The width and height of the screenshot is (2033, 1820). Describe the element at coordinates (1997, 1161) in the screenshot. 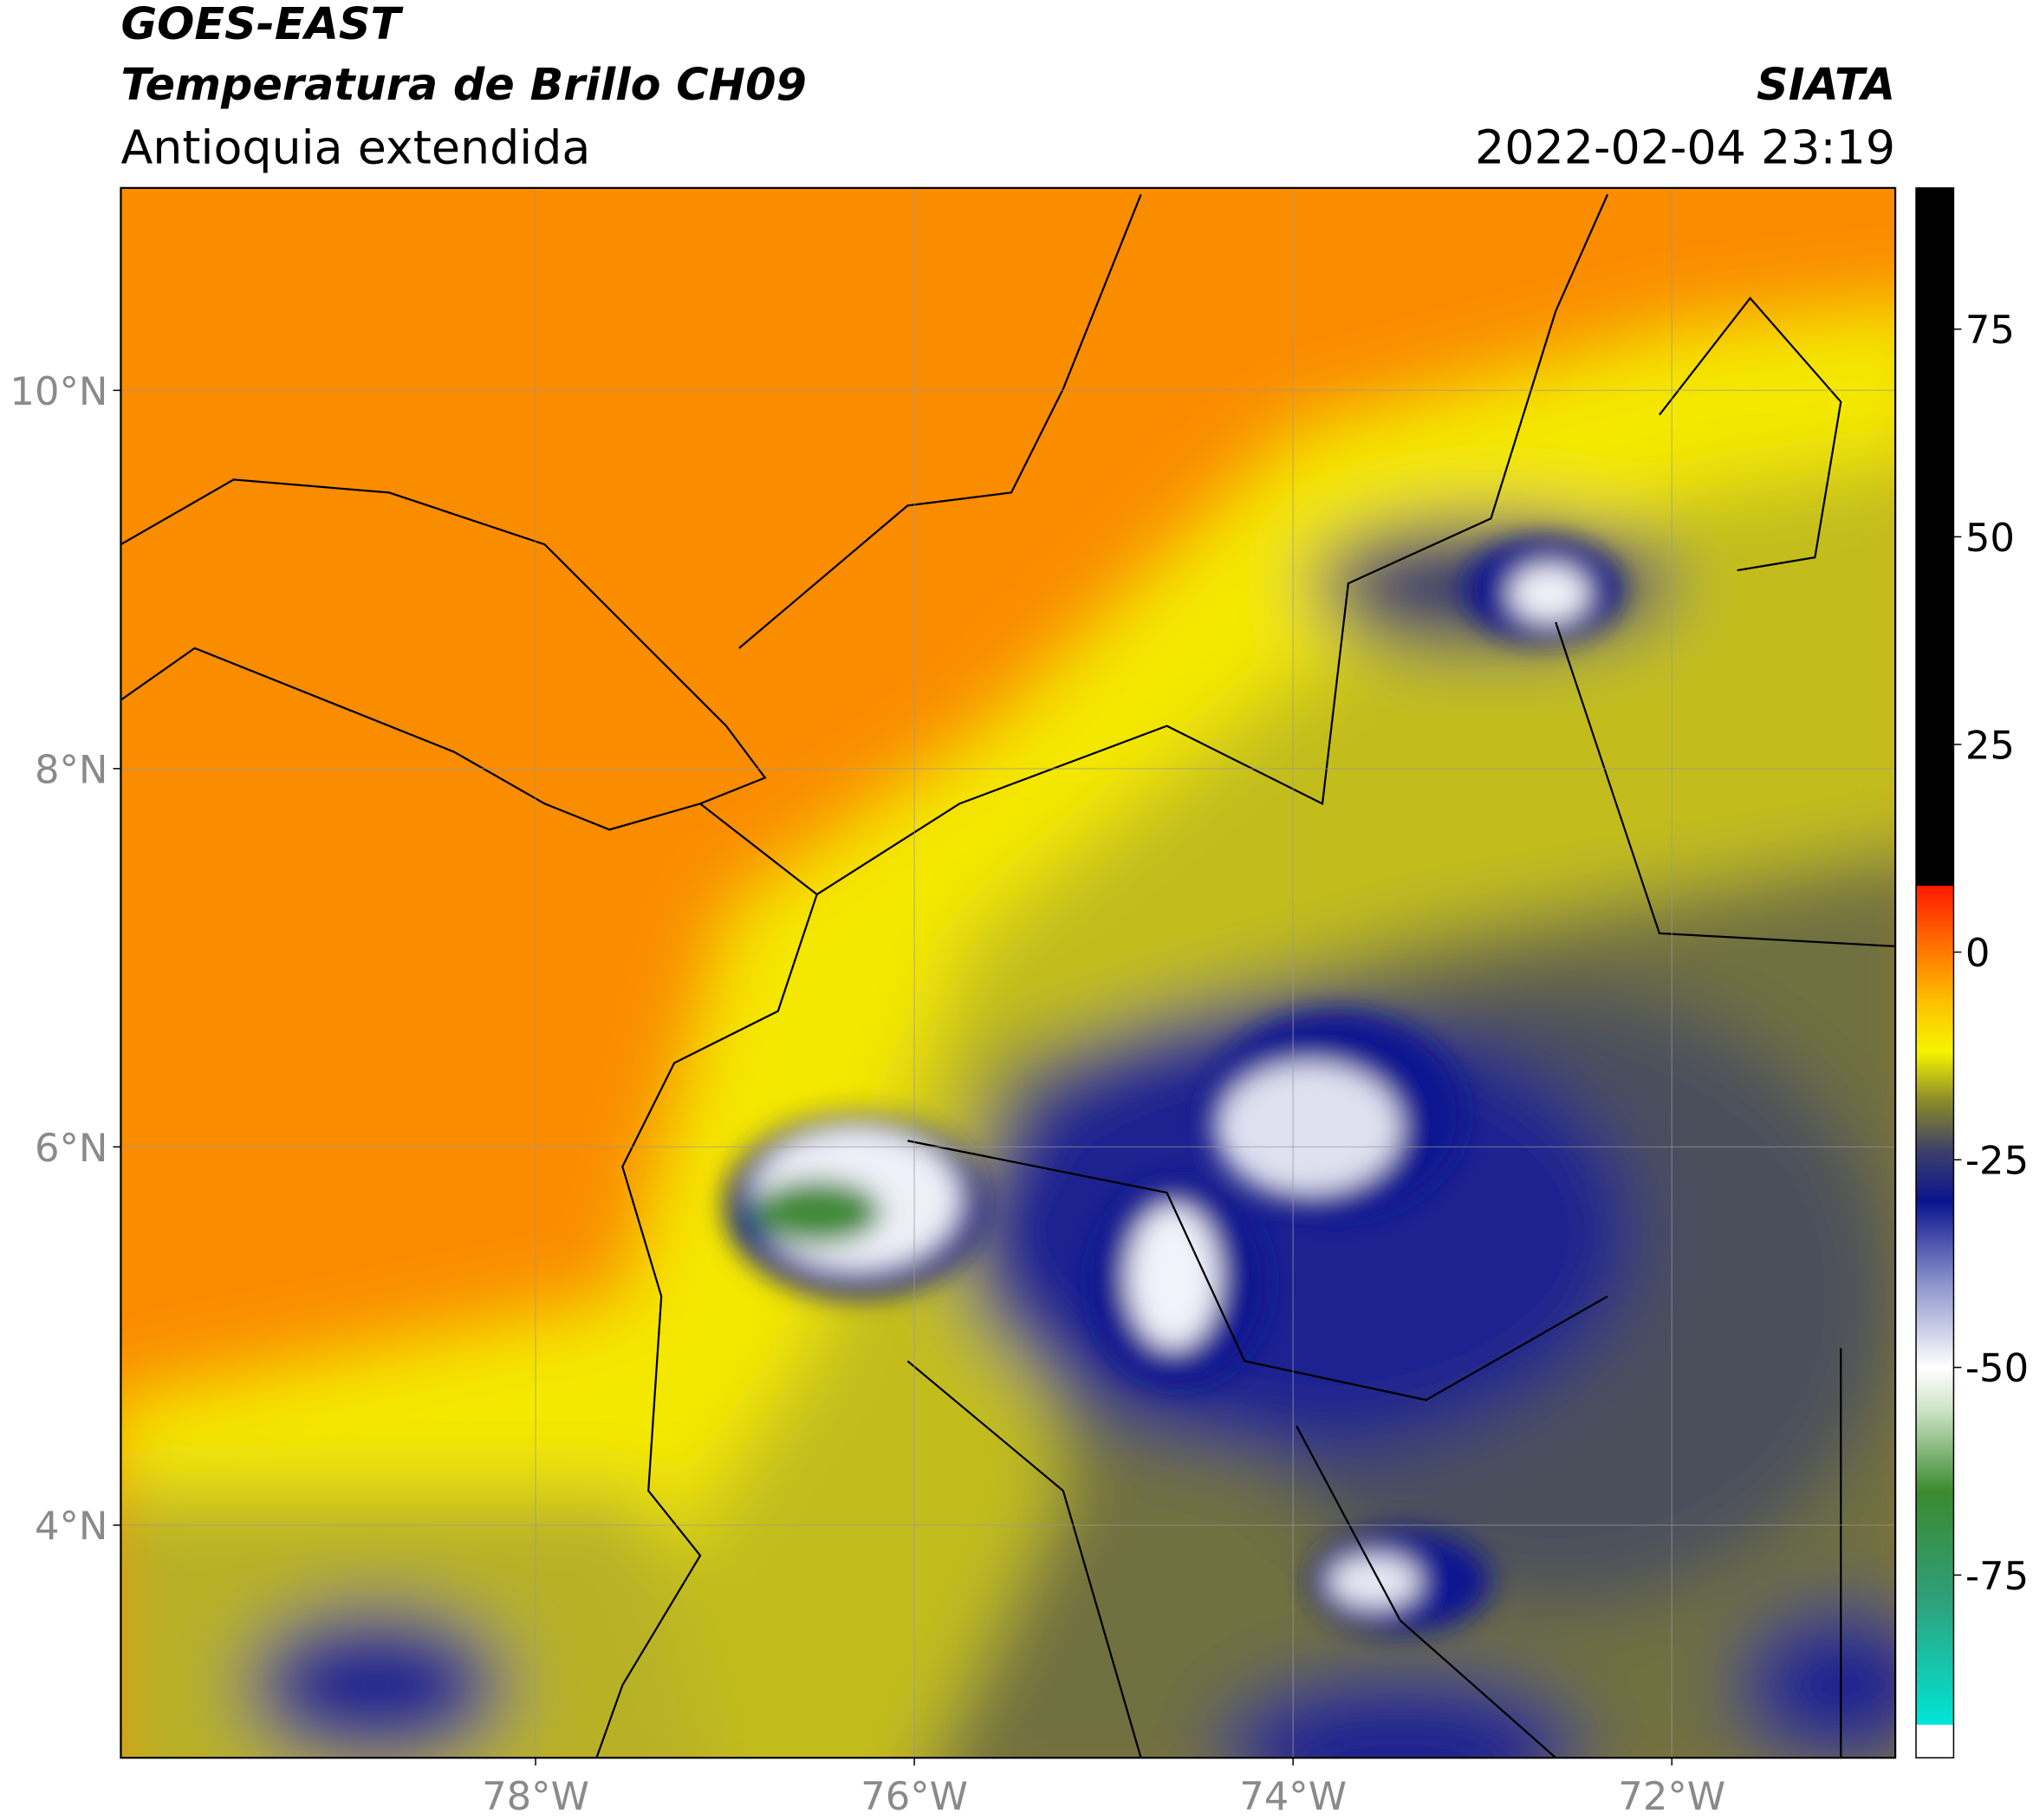

I see `colorbar-tick-label: -25` at that location.